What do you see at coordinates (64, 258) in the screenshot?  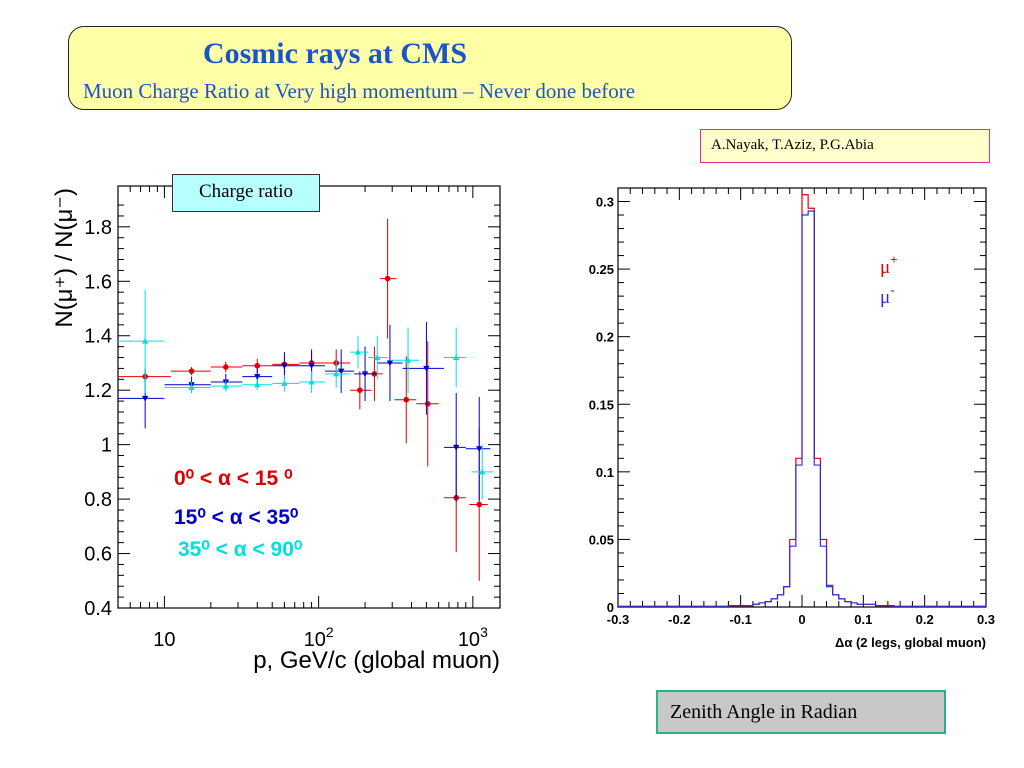 I see `y-axis-label: N(μ⁺) / N(μ⁻)` at bounding box center [64, 258].